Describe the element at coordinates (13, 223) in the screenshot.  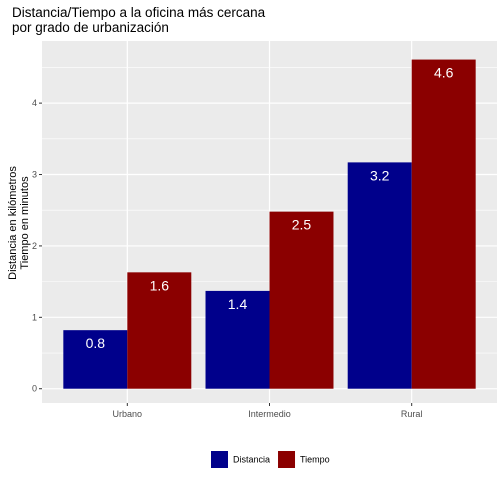
I see `y-axis-title-line-1: Distancia en kilómetros` at that location.